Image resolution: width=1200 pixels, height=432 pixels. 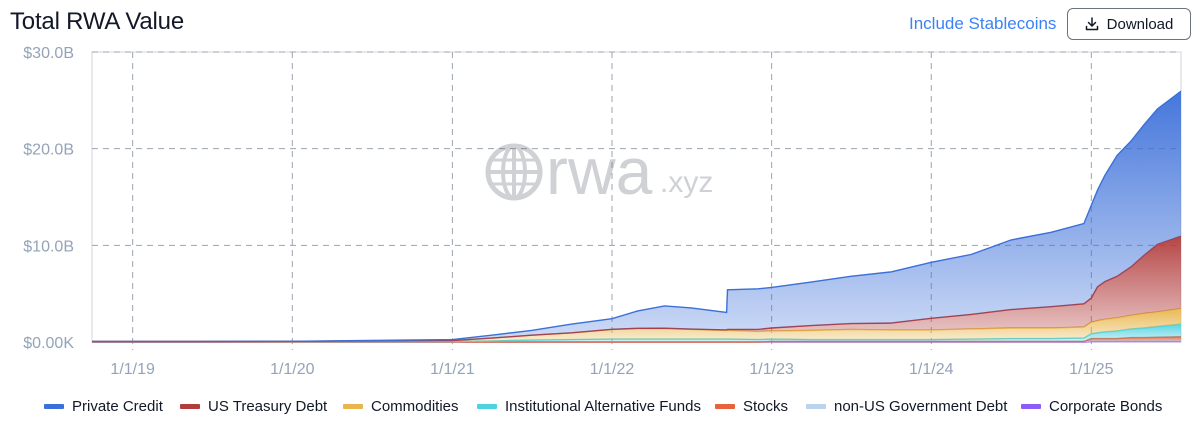 I want to click on svg-text: .xyz, so click(x=686, y=182).